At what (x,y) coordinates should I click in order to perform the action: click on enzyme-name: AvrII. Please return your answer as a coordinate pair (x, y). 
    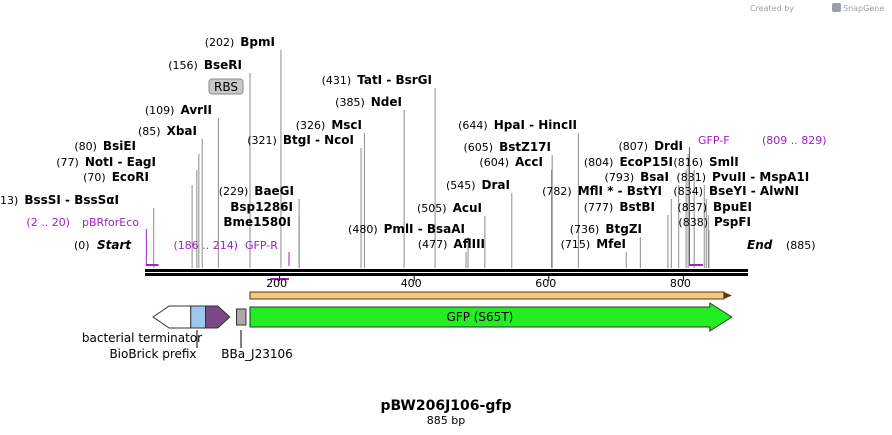
    Looking at the image, I should click on (196, 110).